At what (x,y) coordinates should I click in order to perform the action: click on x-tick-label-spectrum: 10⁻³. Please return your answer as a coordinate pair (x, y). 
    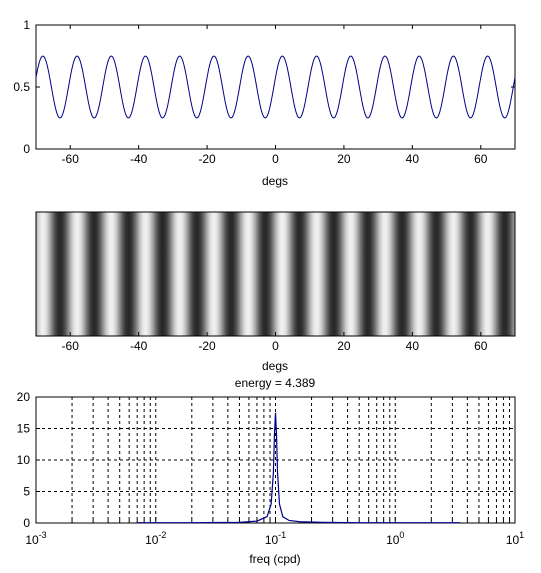
    Looking at the image, I should click on (35, 538).